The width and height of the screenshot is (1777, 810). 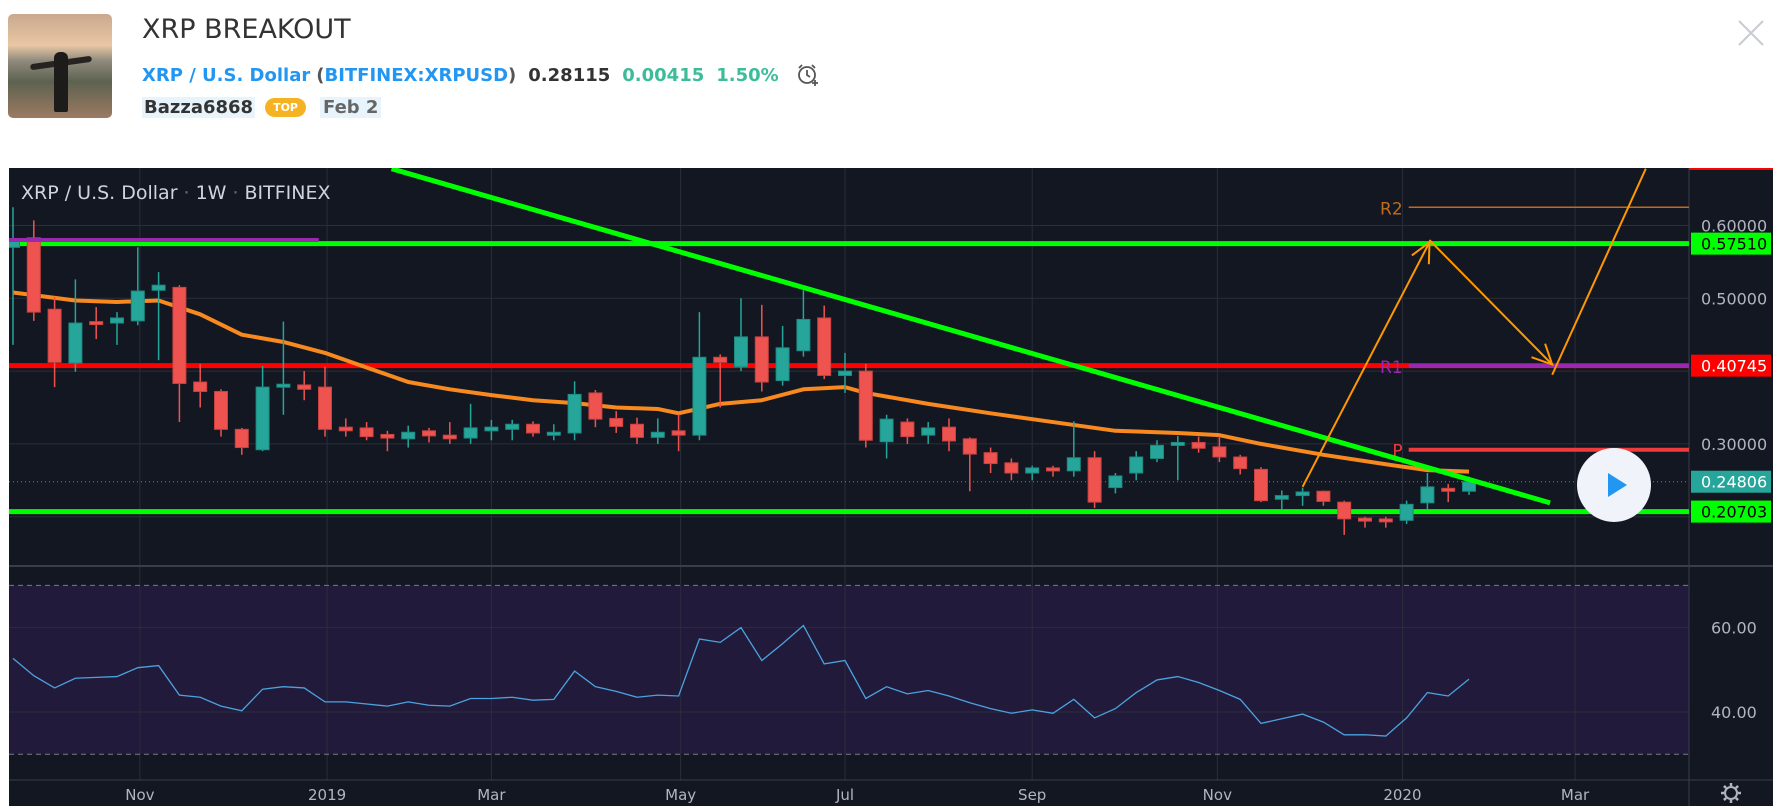 I want to click on price-change-percent: 1.50%, so click(x=747, y=75).